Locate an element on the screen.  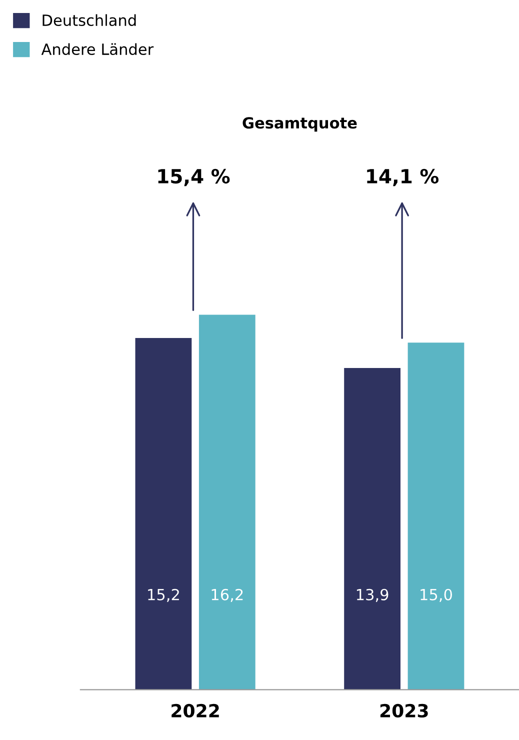
text: 14,1 % is located at coordinates (403, 177).